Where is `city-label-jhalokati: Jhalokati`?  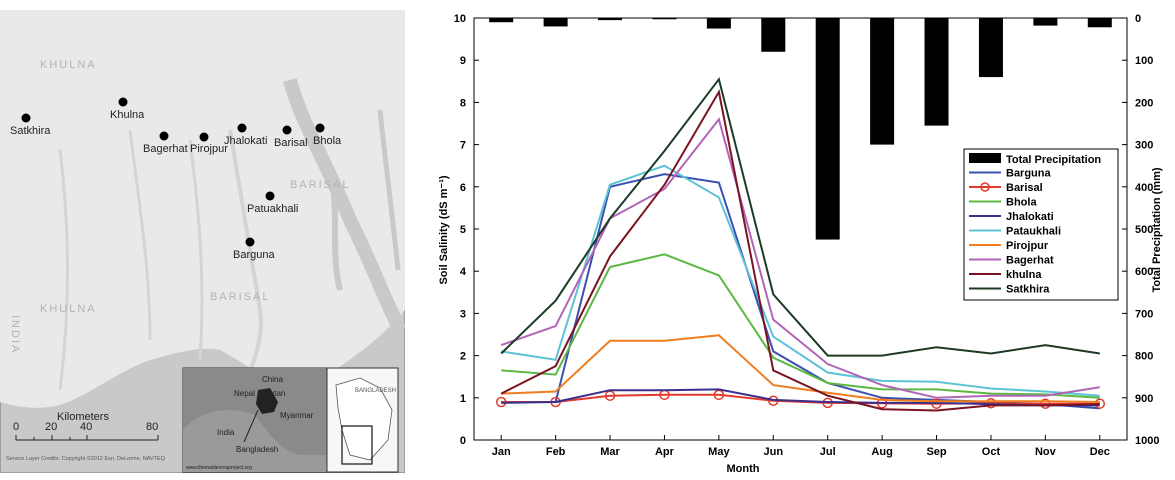 city-label-jhalokati: Jhalokati is located at coordinates (245, 141).